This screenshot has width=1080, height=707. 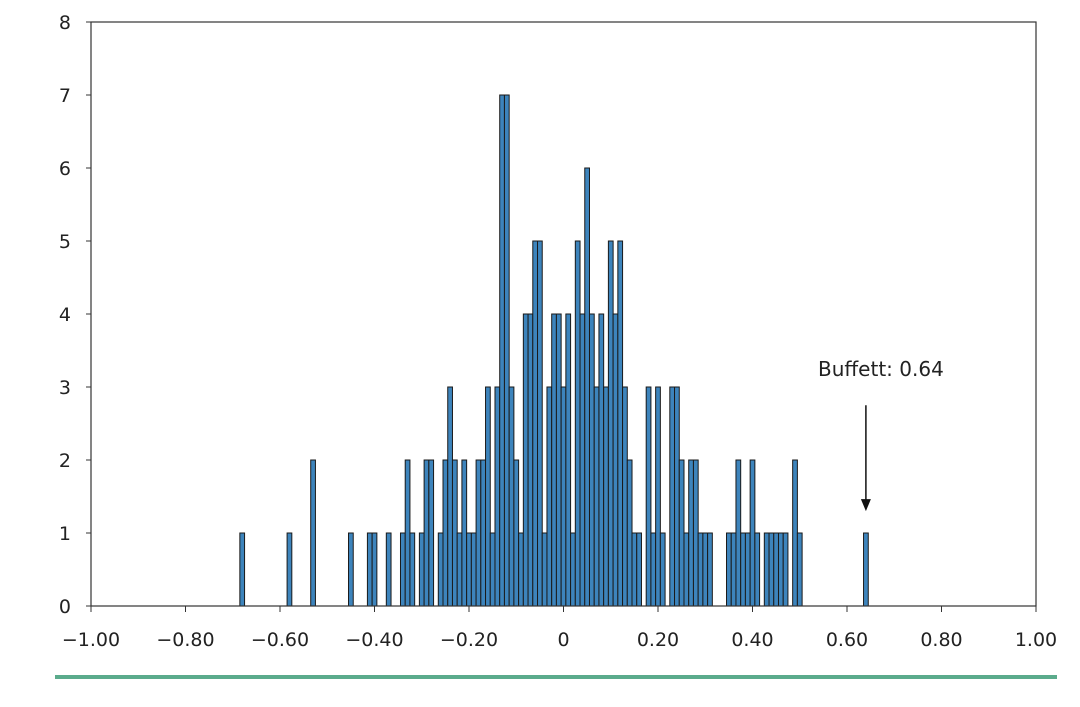 I want to click on x-tick-label: −0.80, so click(x=185, y=640).